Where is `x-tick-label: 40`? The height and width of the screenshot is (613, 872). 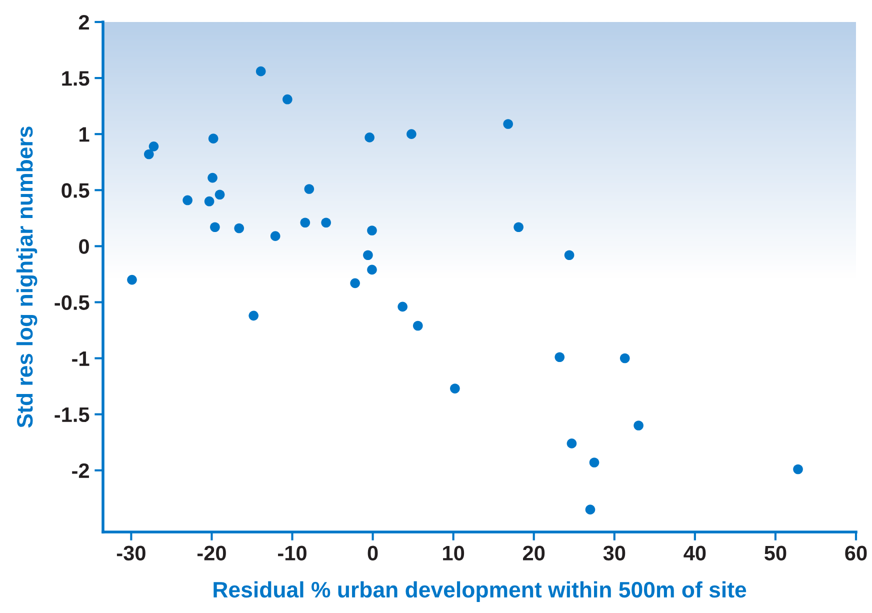
x-tick-label: 40 is located at coordinates (695, 553).